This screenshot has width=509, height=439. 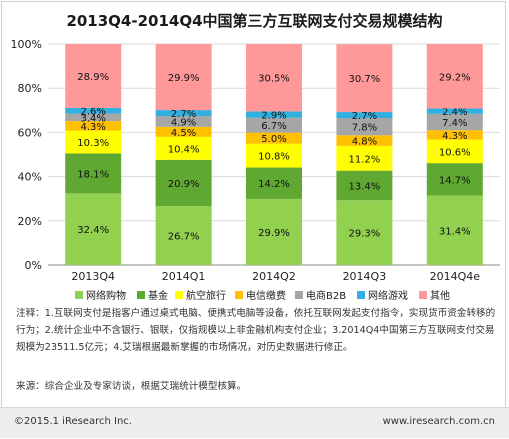 I want to click on legend-item: 电商B2B, so click(x=320, y=294).